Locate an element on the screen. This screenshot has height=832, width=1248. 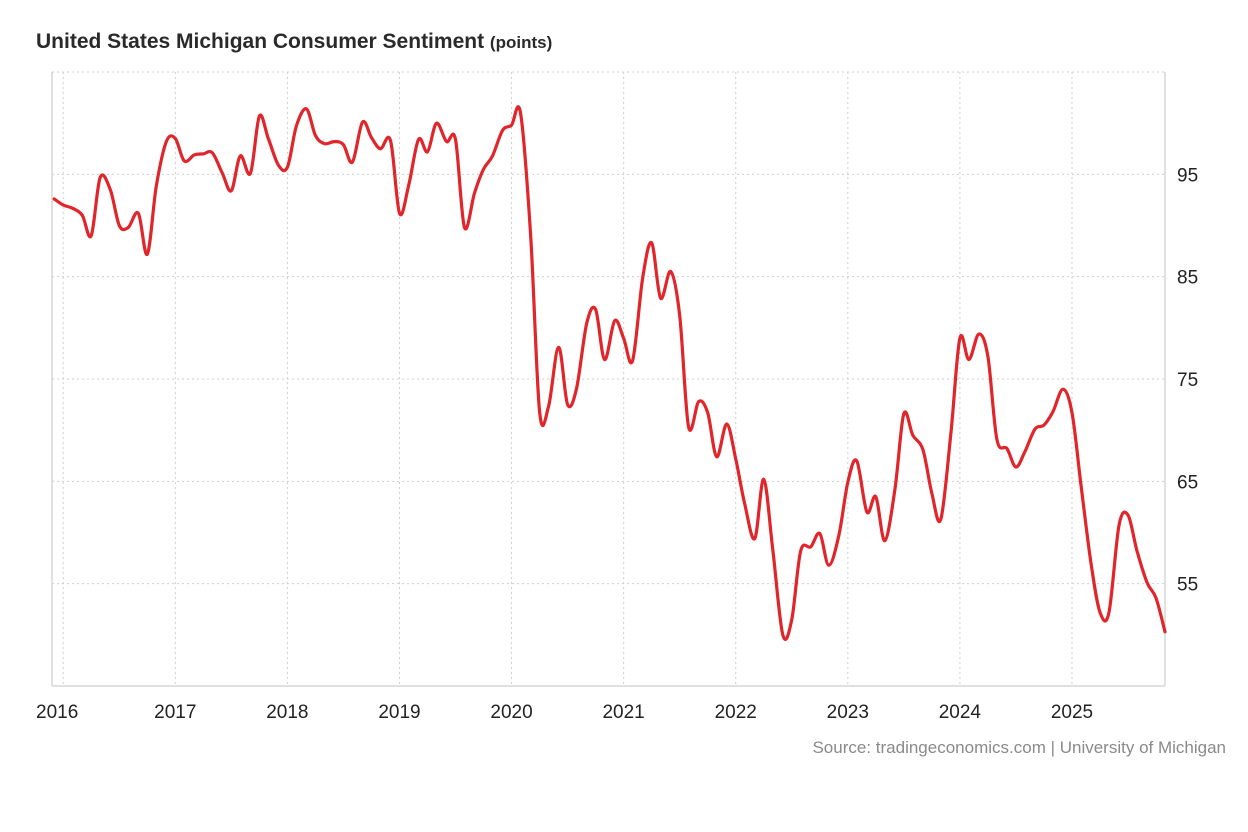
x-tick-label: 2019 is located at coordinates (399, 712).